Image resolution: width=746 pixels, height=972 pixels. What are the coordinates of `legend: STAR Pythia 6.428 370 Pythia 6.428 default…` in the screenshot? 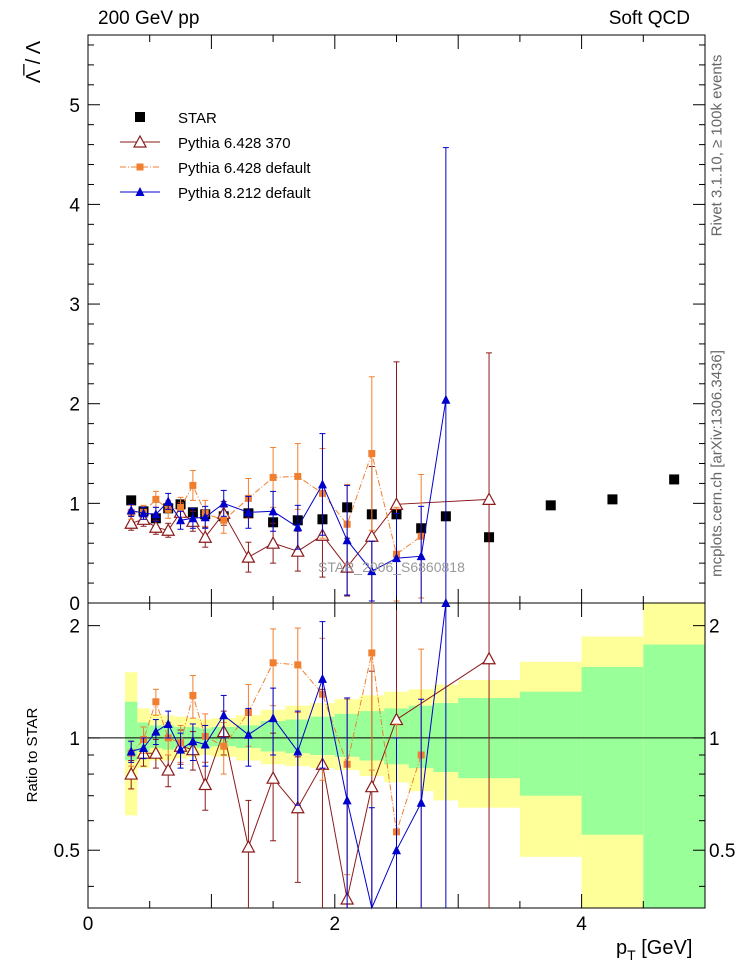 It's located at (215, 156).